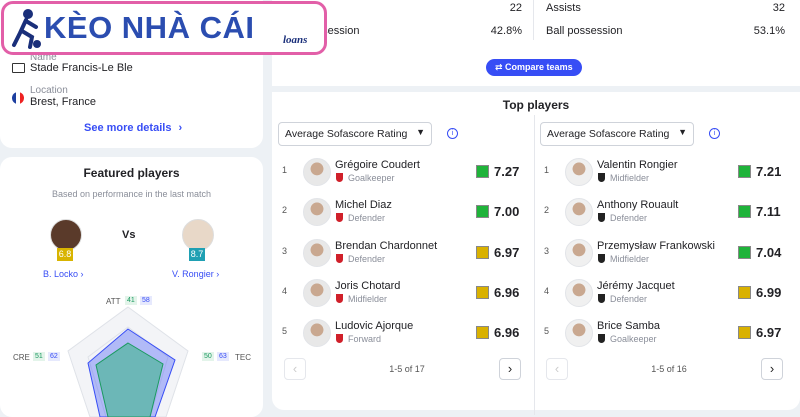 This screenshot has width=800, height=417. Describe the element at coordinates (636, 285) in the screenshot. I see `player-name: Jérémy Jacquet` at that location.